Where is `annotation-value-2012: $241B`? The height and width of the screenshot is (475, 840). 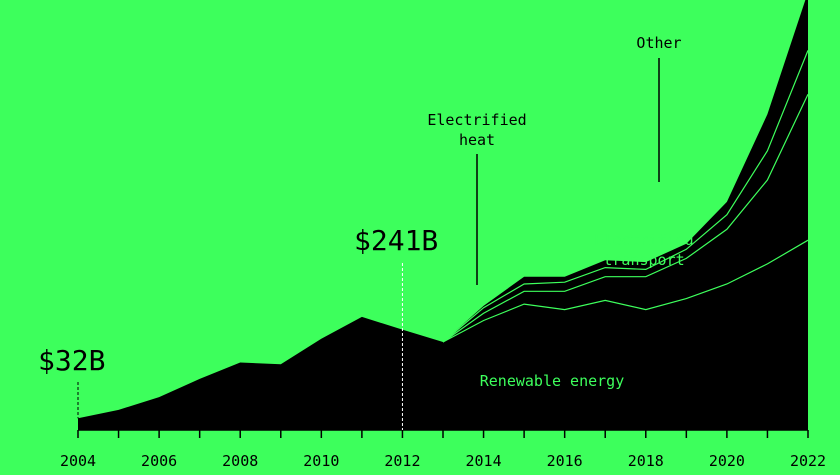 annotation-value-2012: $241B is located at coordinates (396, 240).